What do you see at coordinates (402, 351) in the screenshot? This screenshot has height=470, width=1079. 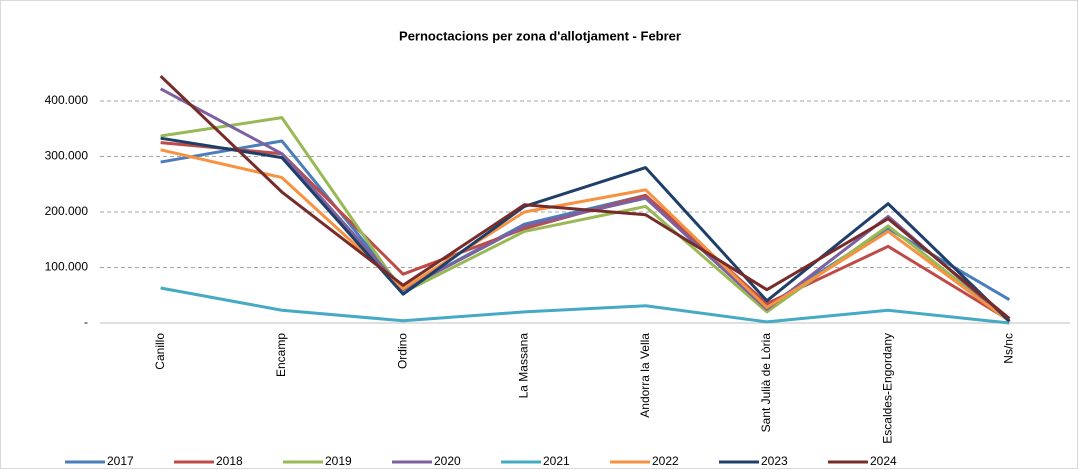 I see `x-tick-label: Ordino` at bounding box center [402, 351].